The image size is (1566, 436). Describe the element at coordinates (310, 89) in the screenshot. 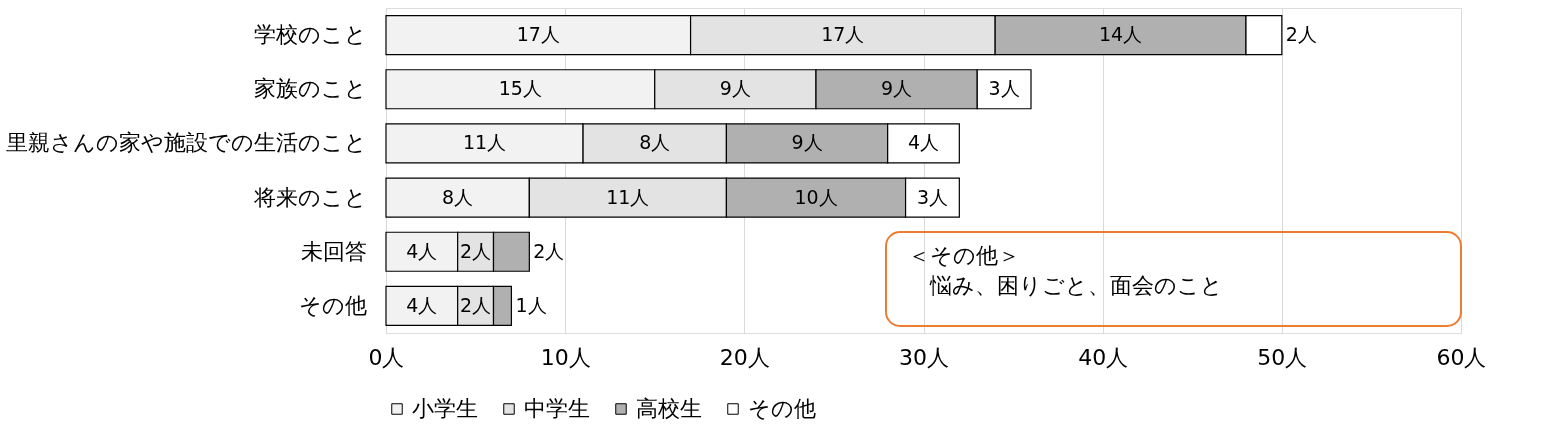

I see `y-tick-label: 家族のこと` at that location.